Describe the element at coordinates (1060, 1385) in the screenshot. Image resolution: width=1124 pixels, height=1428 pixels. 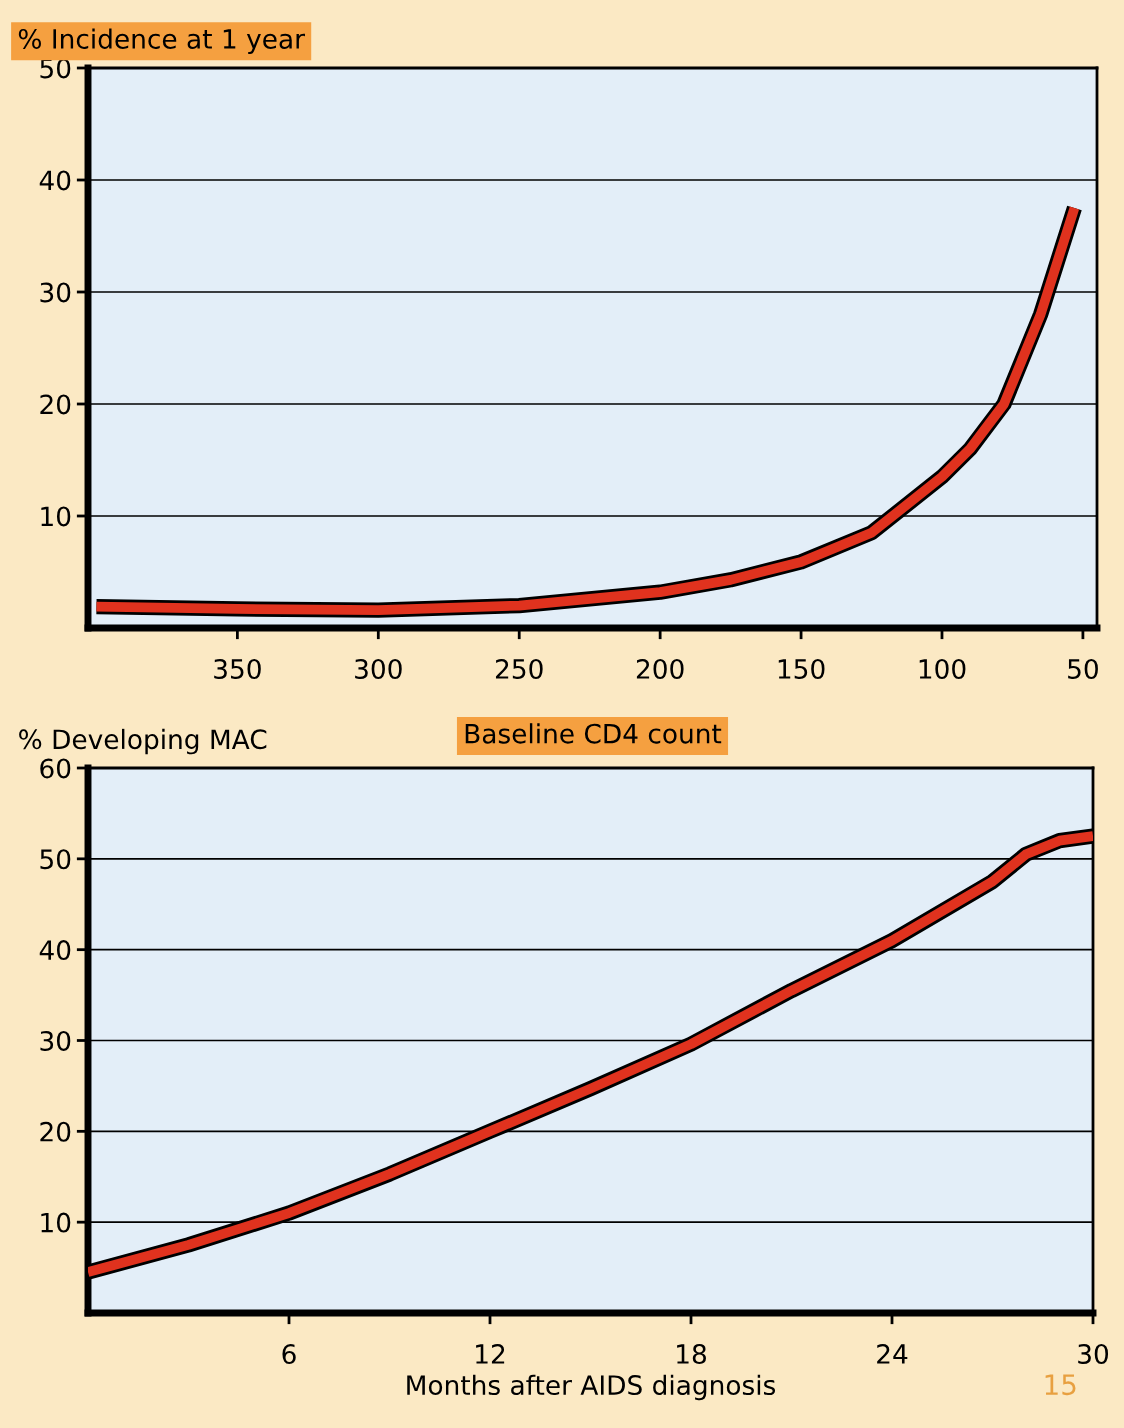
I see `text: 15` at that location.